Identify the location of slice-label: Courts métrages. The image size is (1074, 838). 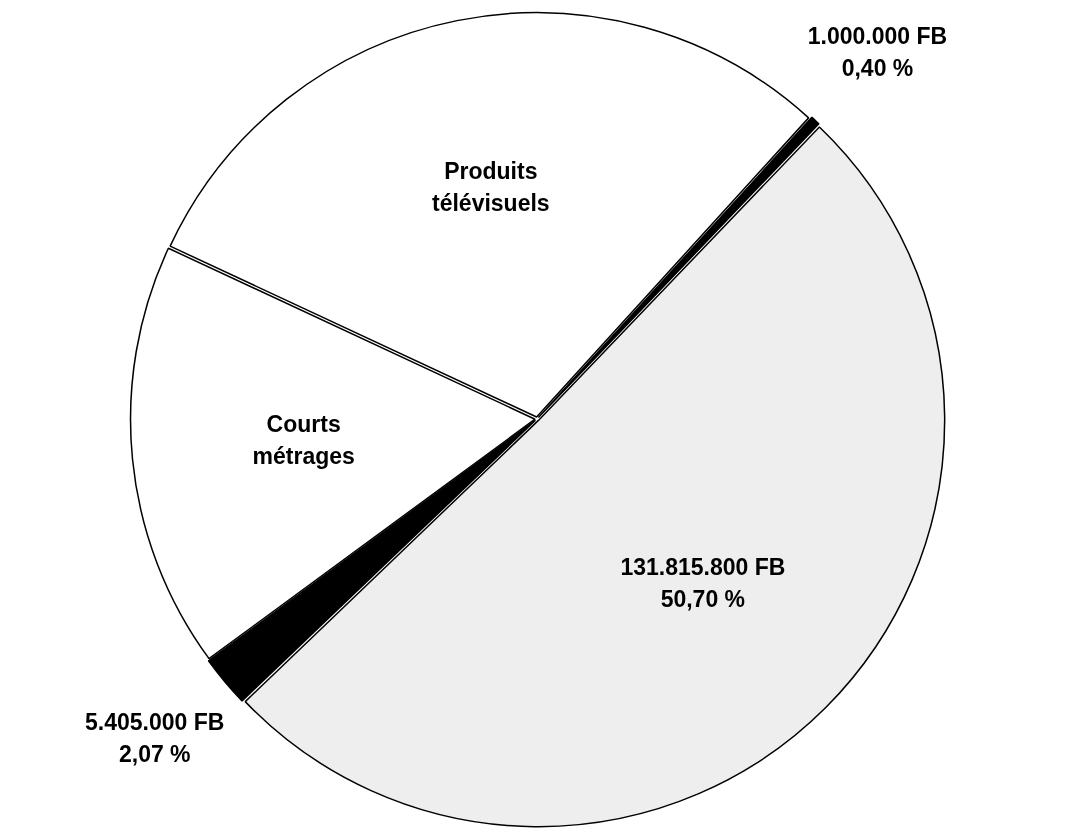
(303, 440).